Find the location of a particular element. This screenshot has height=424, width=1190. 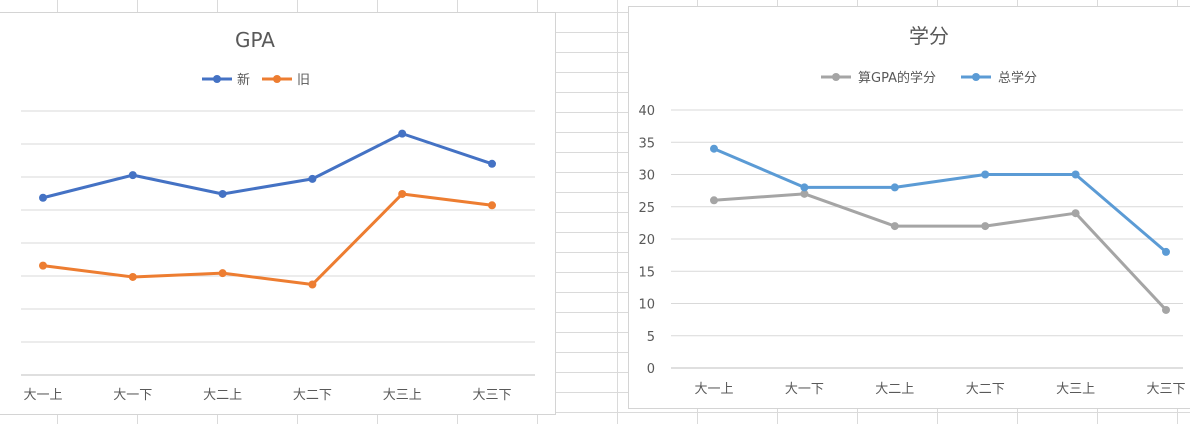

credits-chart-title: 学分 is located at coordinates (929, 36).